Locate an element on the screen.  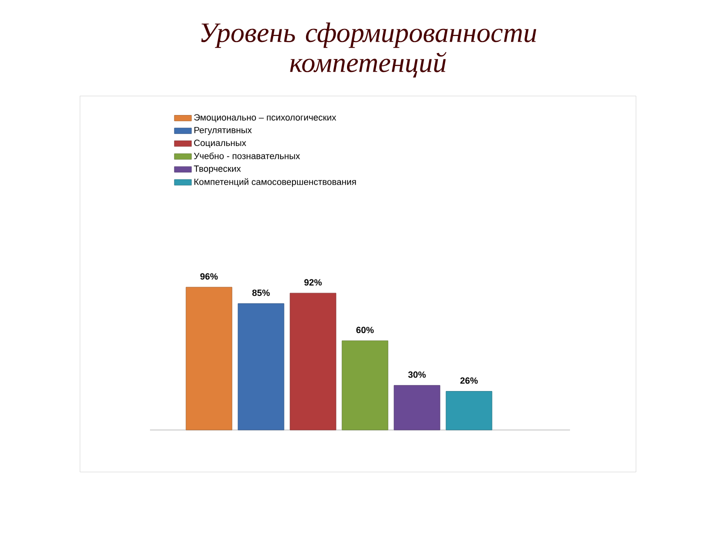
legend-label: Эмоционально – психологических is located at coordinates (265, 118).